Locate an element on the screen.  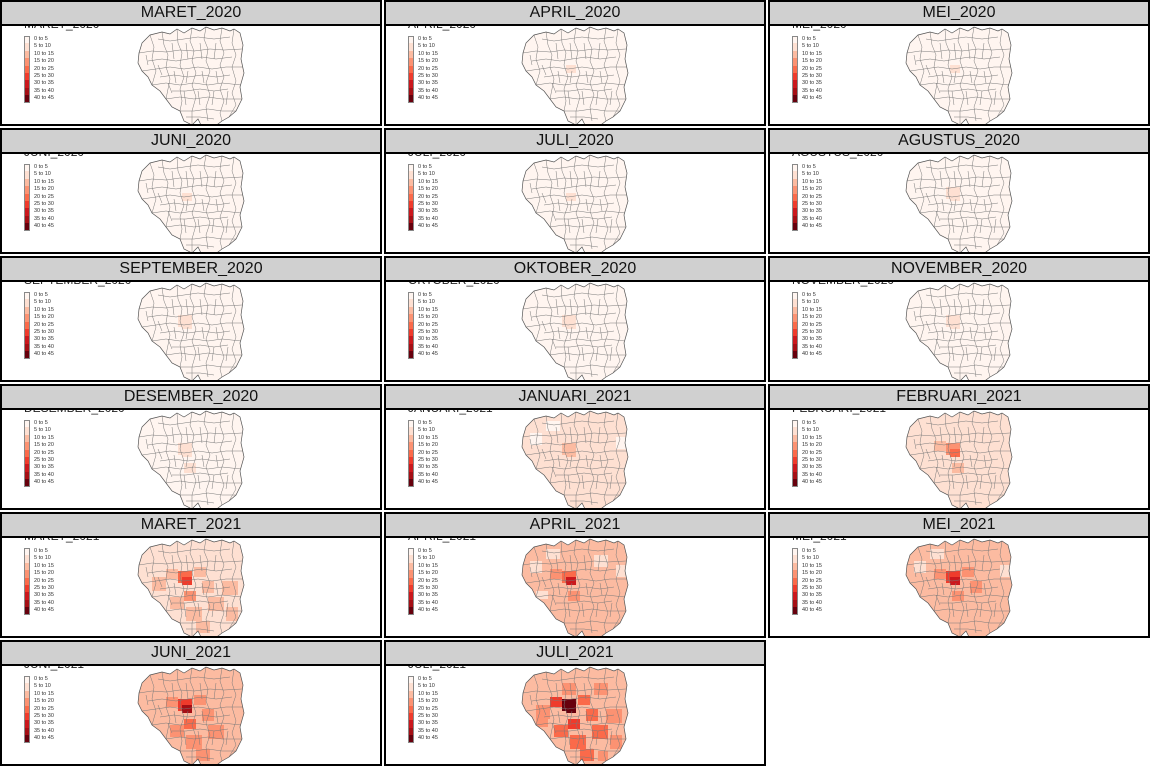
legend-label: 20 to 25 is located at coordinates (44, 196).